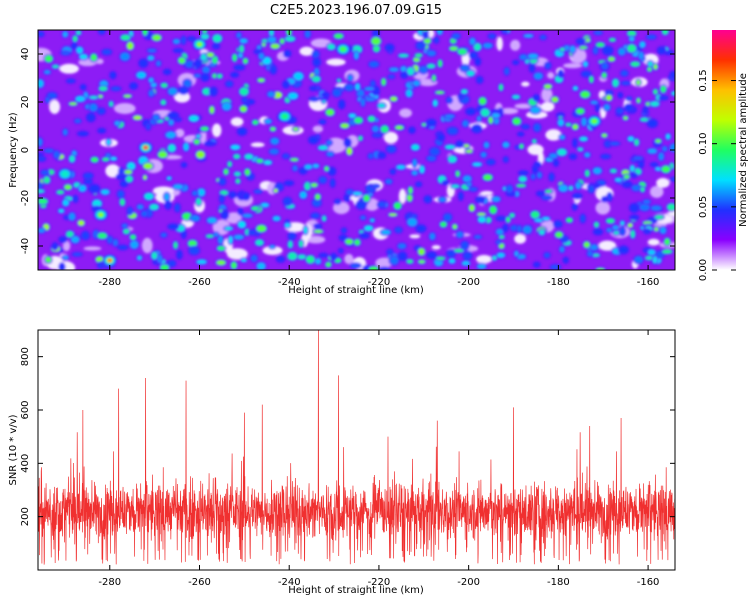 This screenshot has width=750, height=600. I want to click on snr-x-tick-label: -260, so click(199, 582).